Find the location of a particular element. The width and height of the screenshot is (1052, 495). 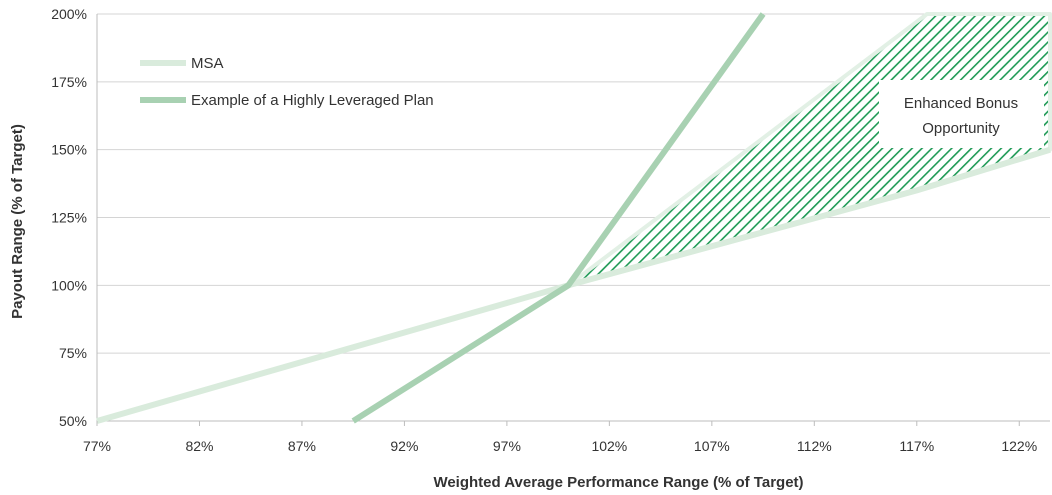

y-tick-label: 175% is located at coordinates (69, 82).